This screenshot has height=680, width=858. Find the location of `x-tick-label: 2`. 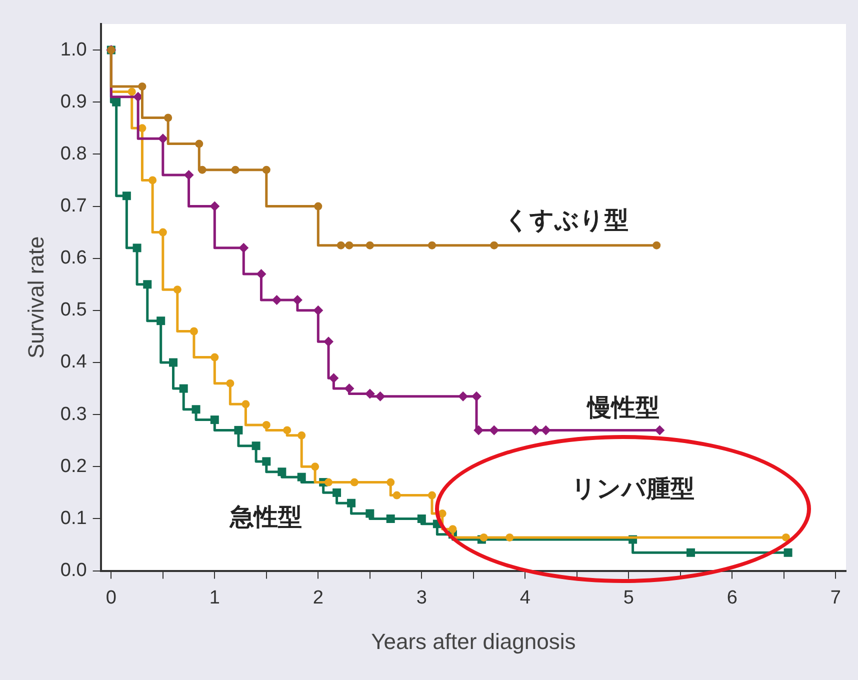

x-tick-label: 2 is located at coordinates (318, 597).